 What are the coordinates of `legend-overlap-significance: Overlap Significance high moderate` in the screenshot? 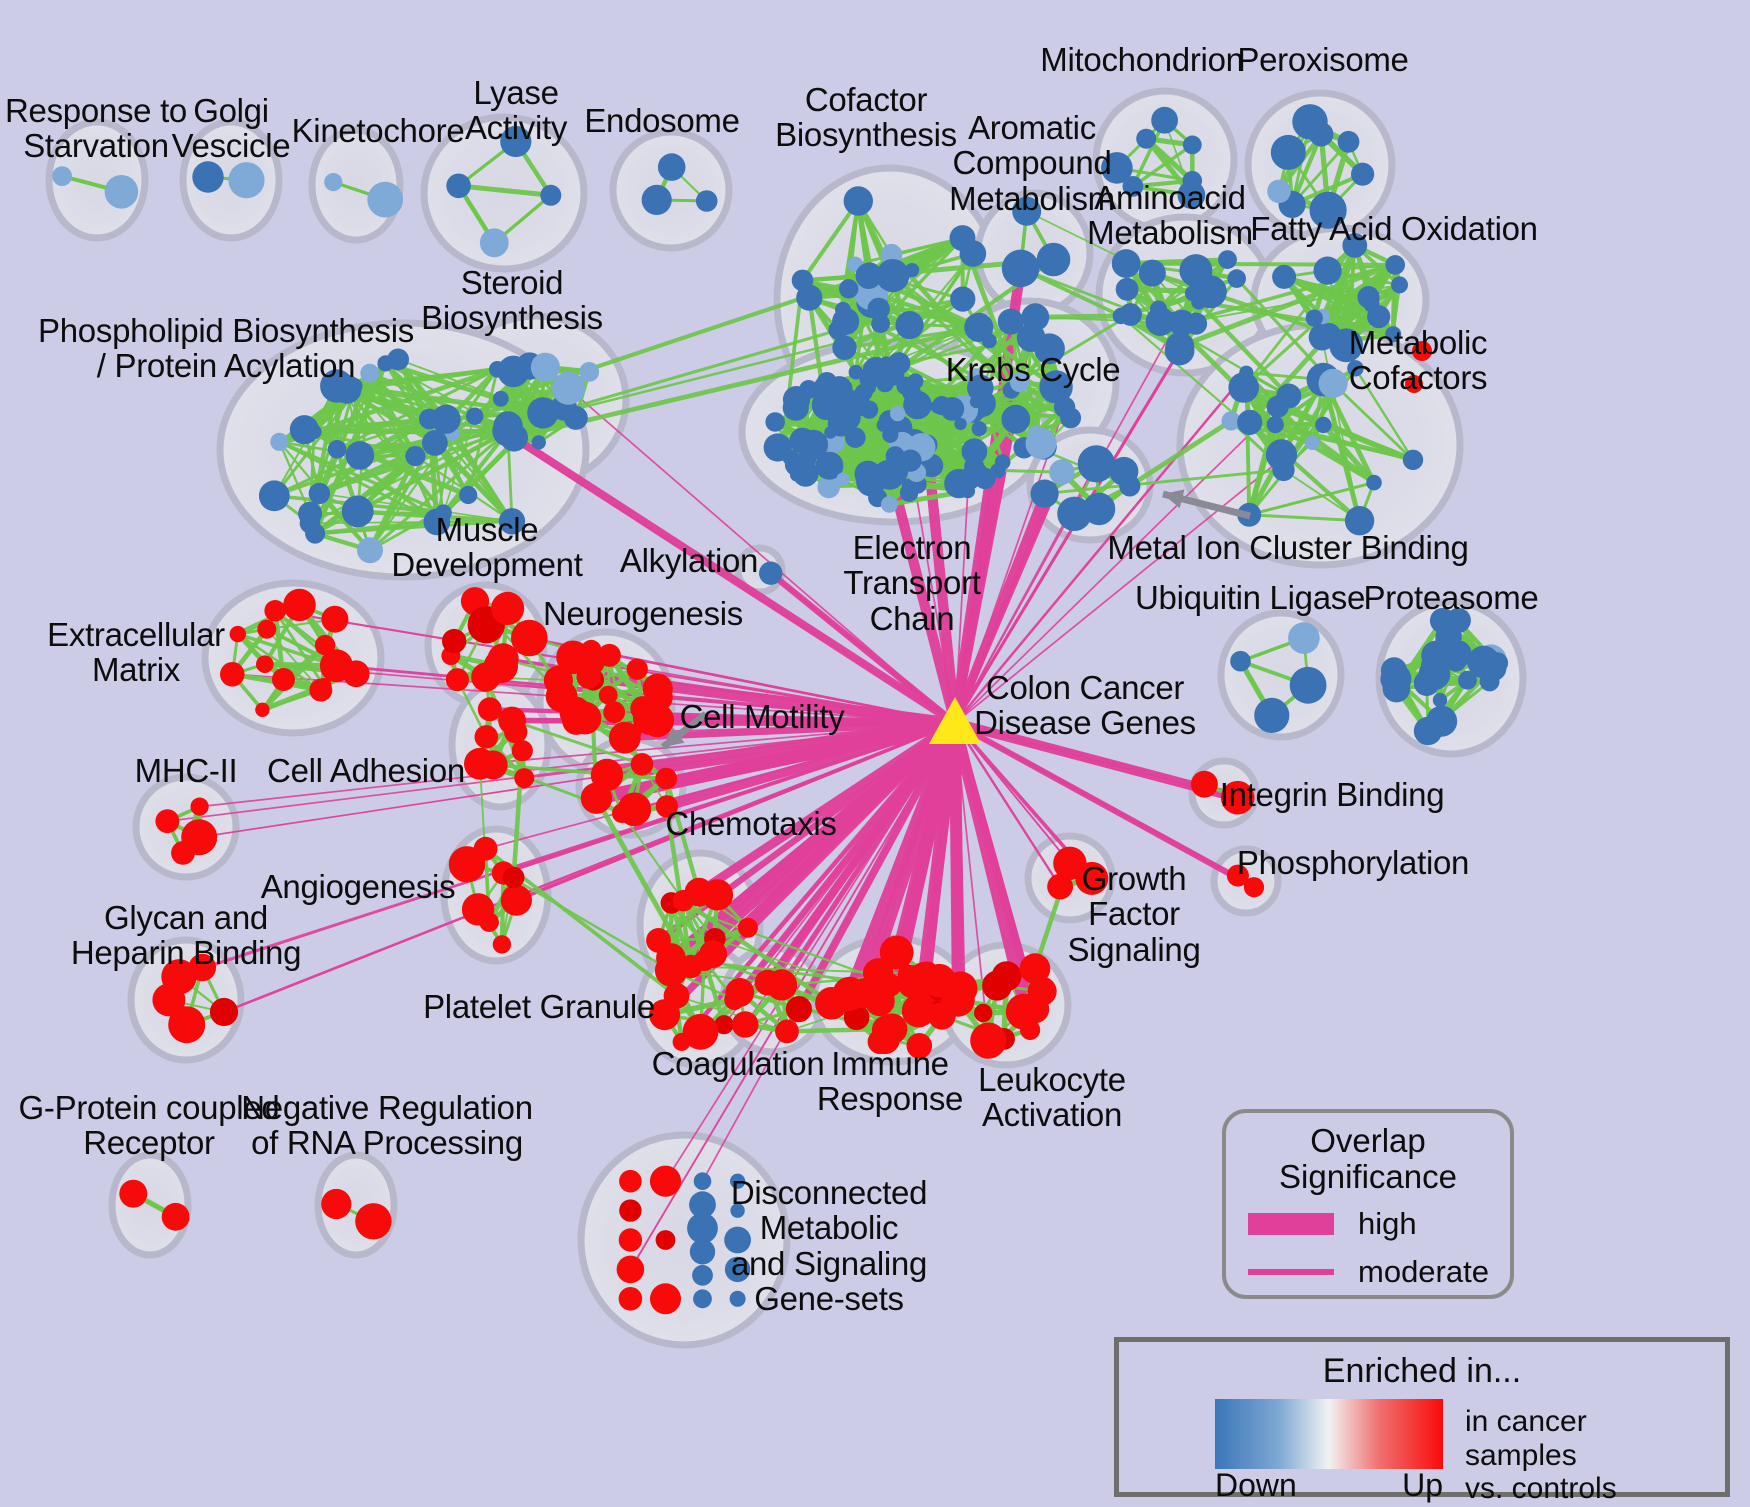 It's located at (1368, 1204).